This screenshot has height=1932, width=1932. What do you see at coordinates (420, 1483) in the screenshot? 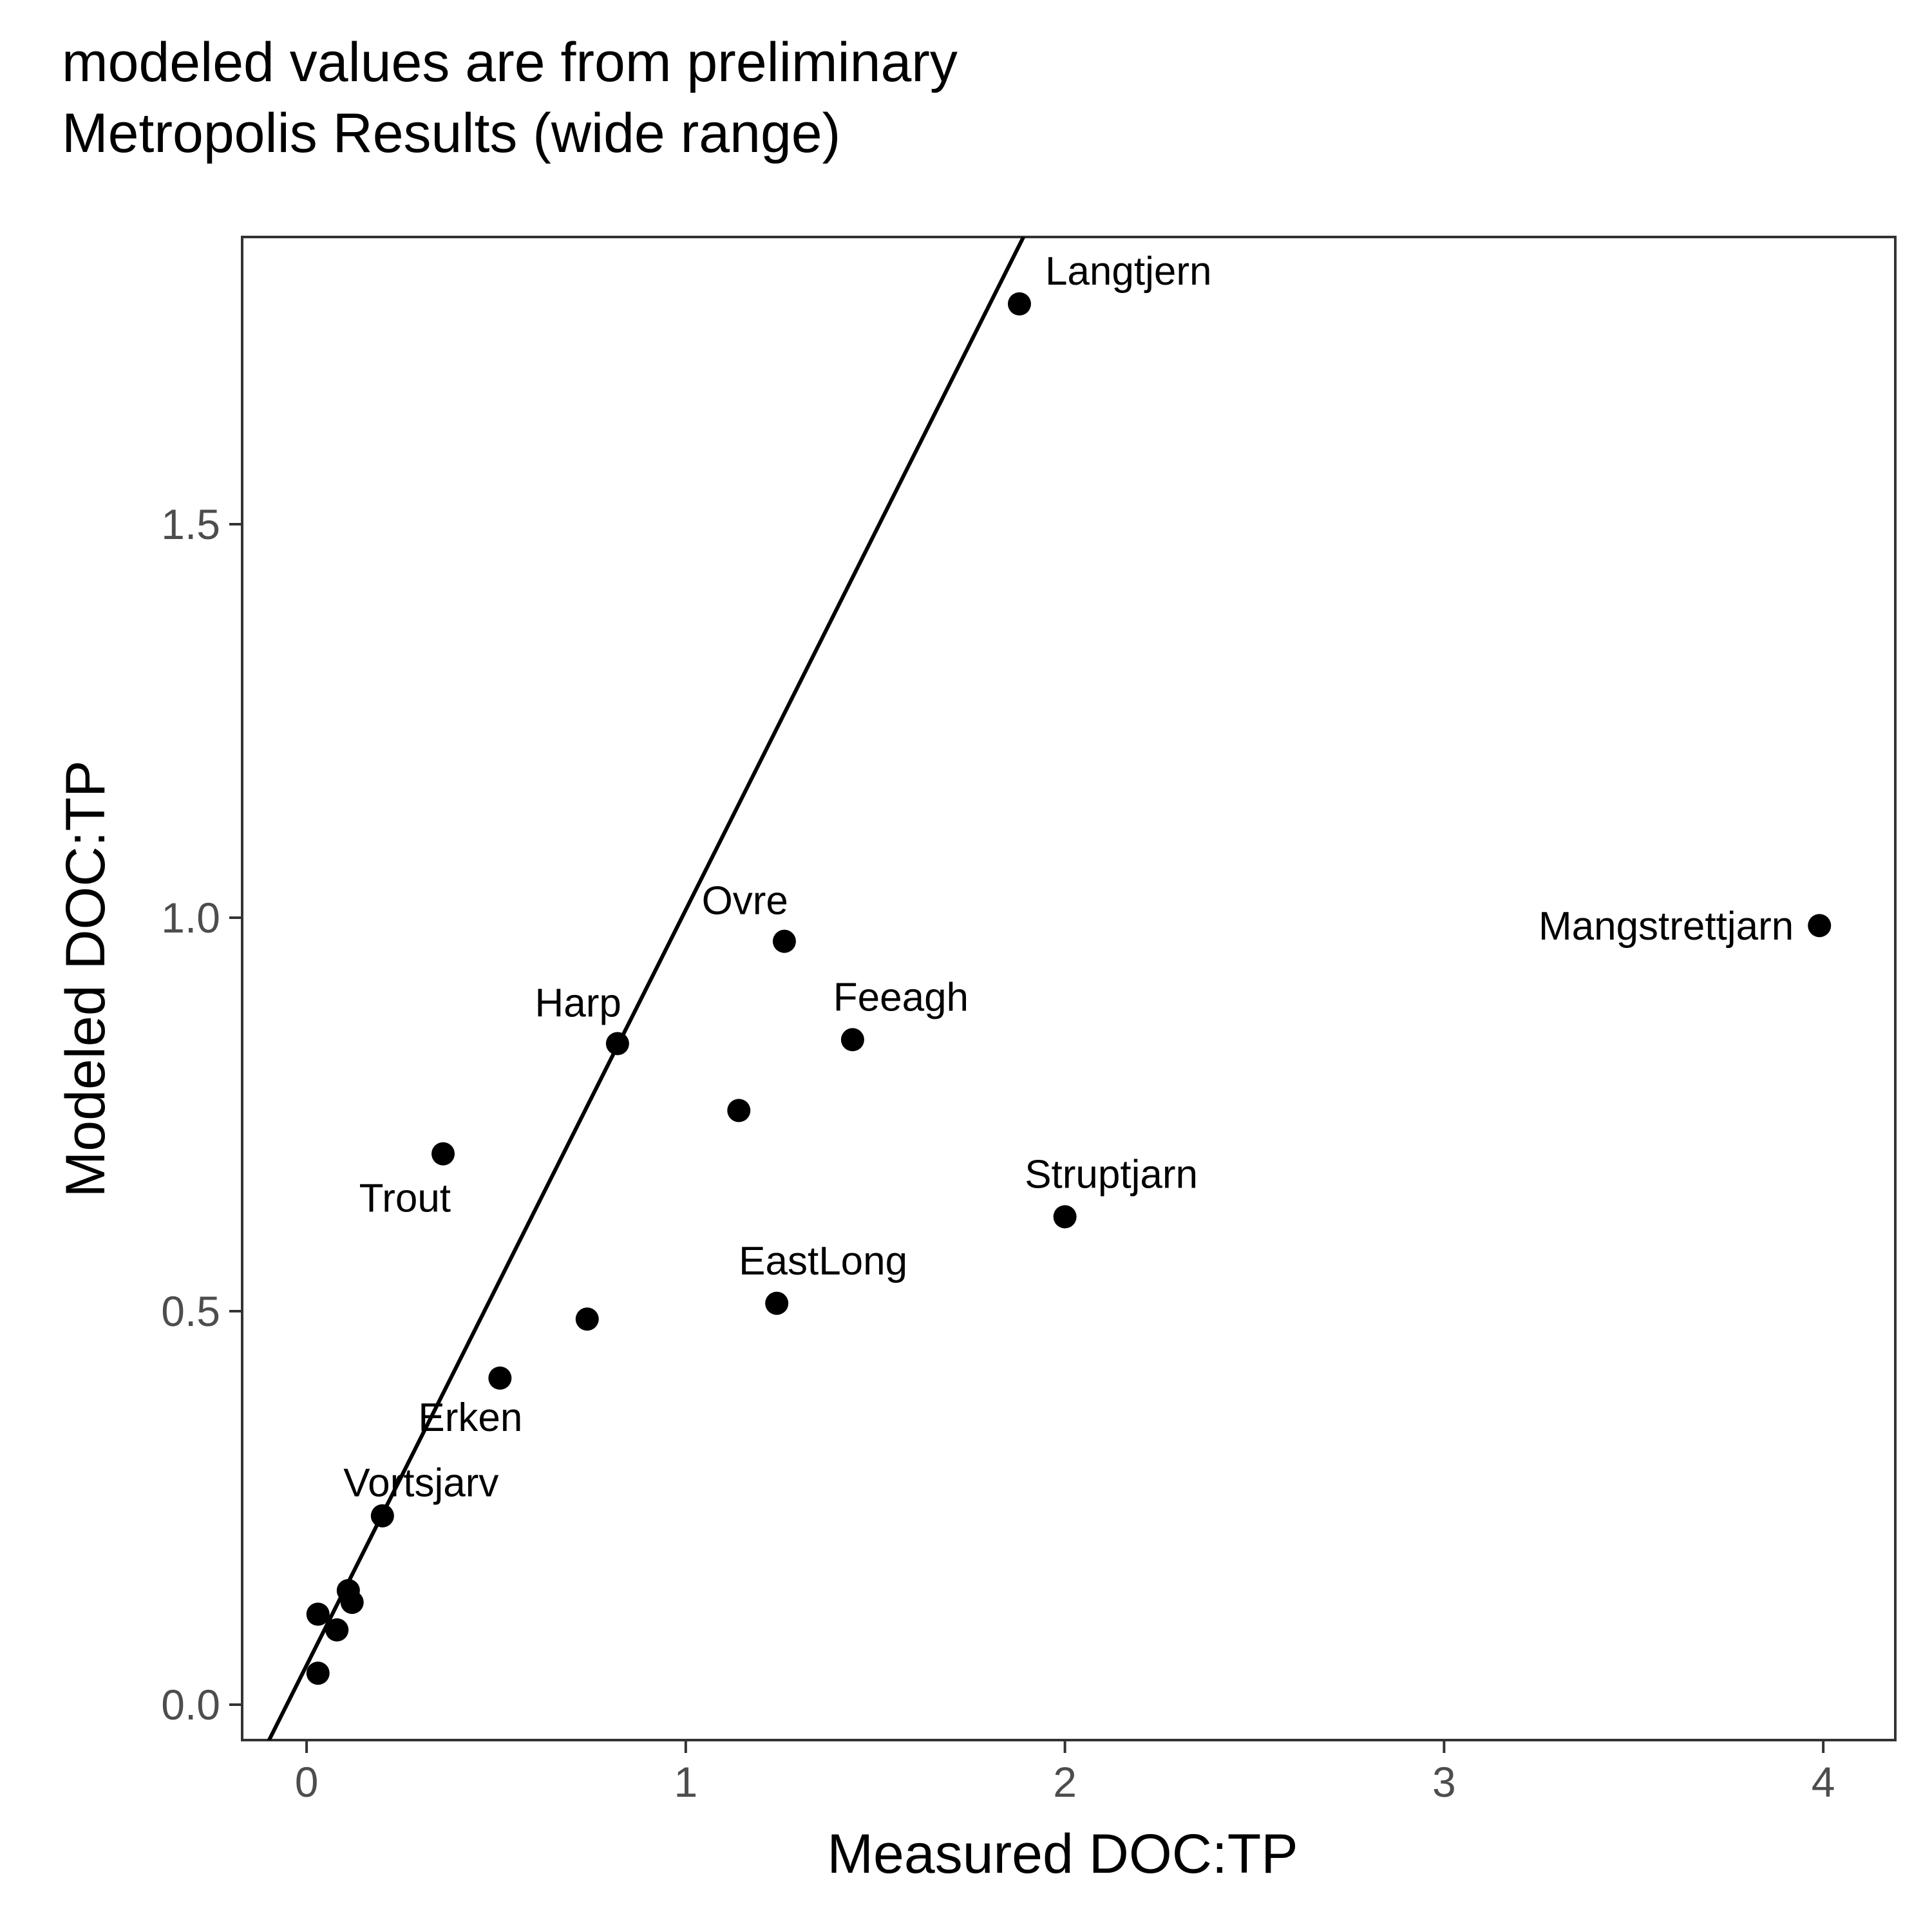
I see `point-label: Vortsjarv` at bounding box center [420, 1483].